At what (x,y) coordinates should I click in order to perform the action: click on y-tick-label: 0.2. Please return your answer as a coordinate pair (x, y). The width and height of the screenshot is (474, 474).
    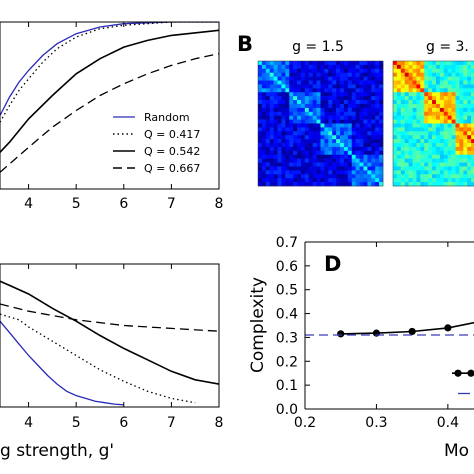
    Looking at the image, I should click on (287, 362).